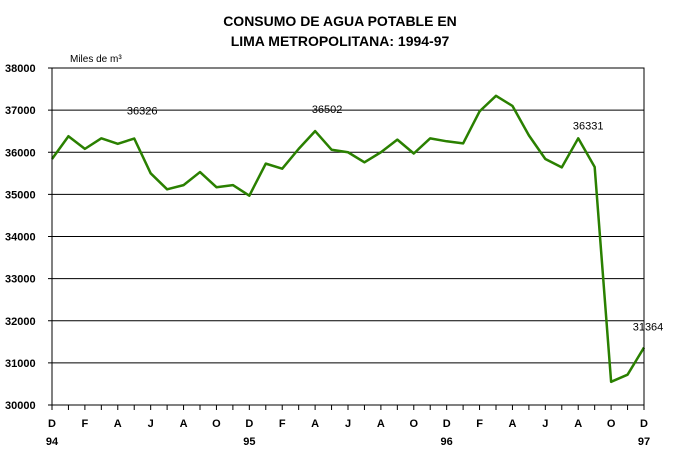 Image resolution: width=676 pixels, height=455 pixels. What do you see at coordinates (96, 59) in the screenshot?
I see `y-axis-unit-label: Miles de m³` at bounding box center [96, 59].